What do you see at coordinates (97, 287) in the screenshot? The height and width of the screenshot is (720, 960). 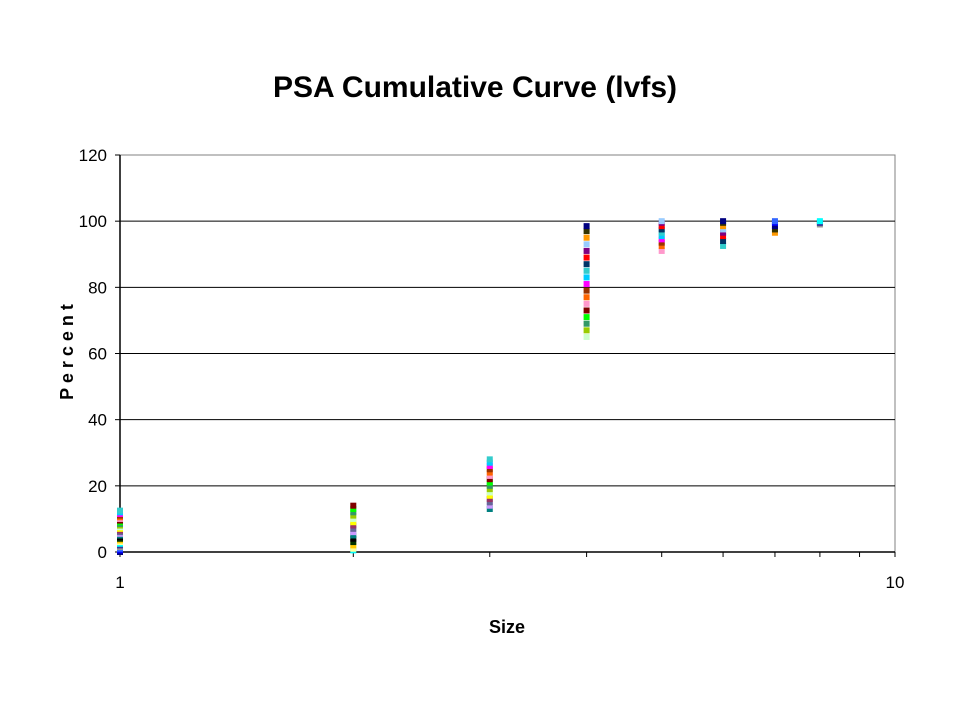 I see `y-tick-label: 80` at bounding box center [97, 287].